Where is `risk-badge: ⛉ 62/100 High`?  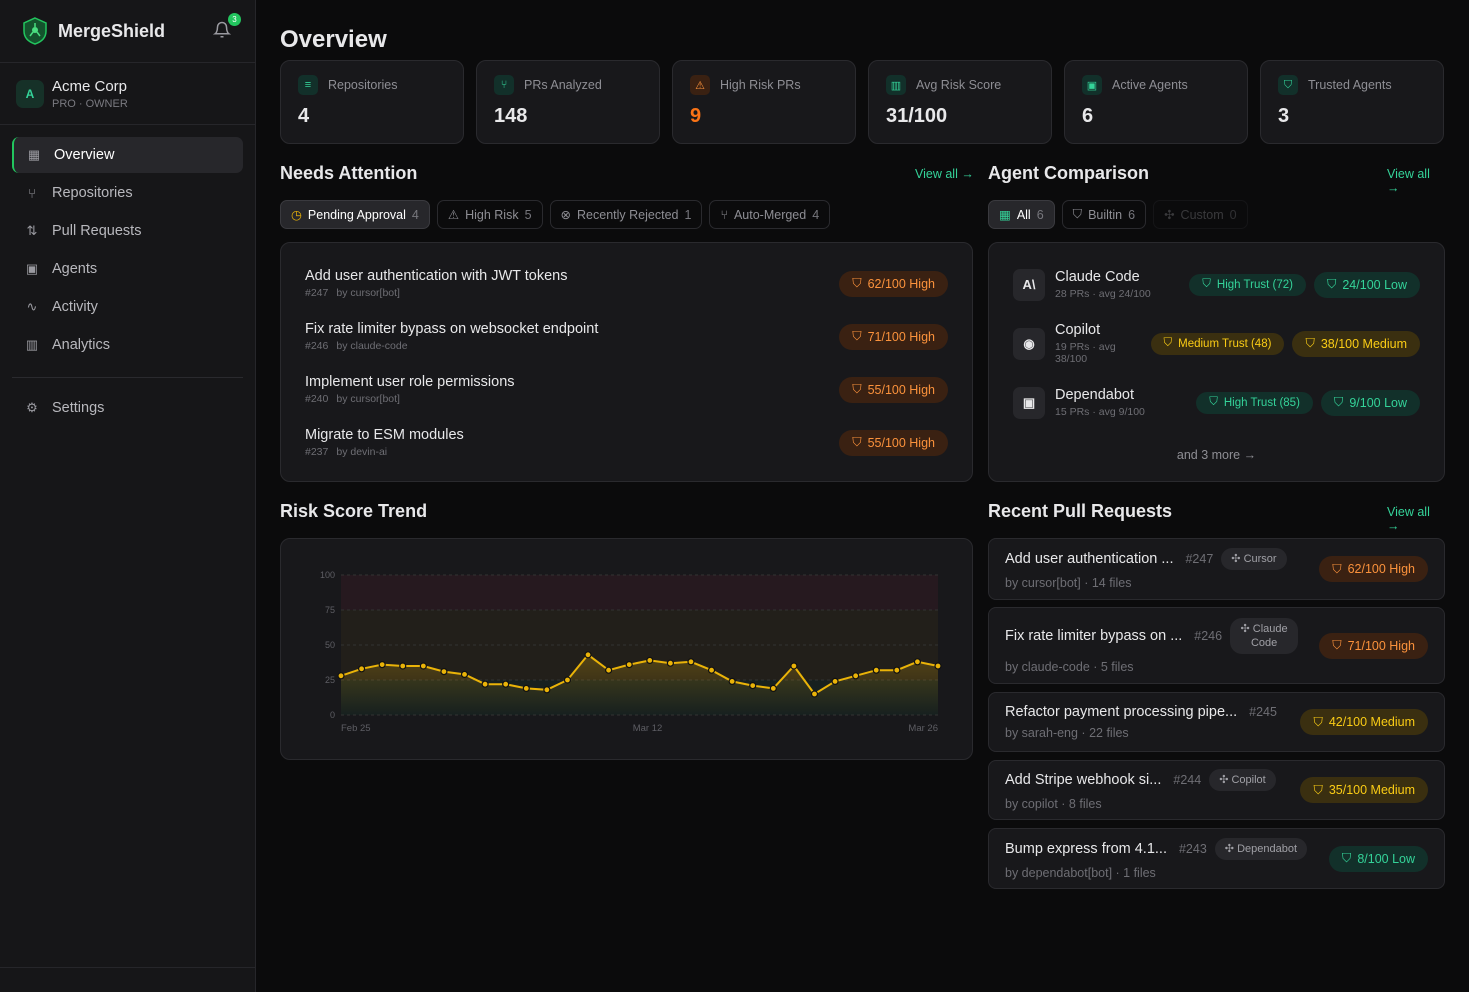 risk-badge: ⛉ 62/100 High is located at coordinates (1373, 569).